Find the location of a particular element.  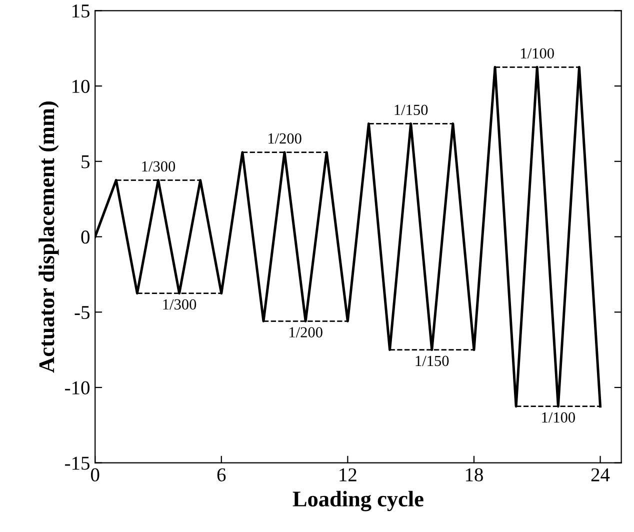

y-tick-label: 0 is located at coordinates (85, 237).